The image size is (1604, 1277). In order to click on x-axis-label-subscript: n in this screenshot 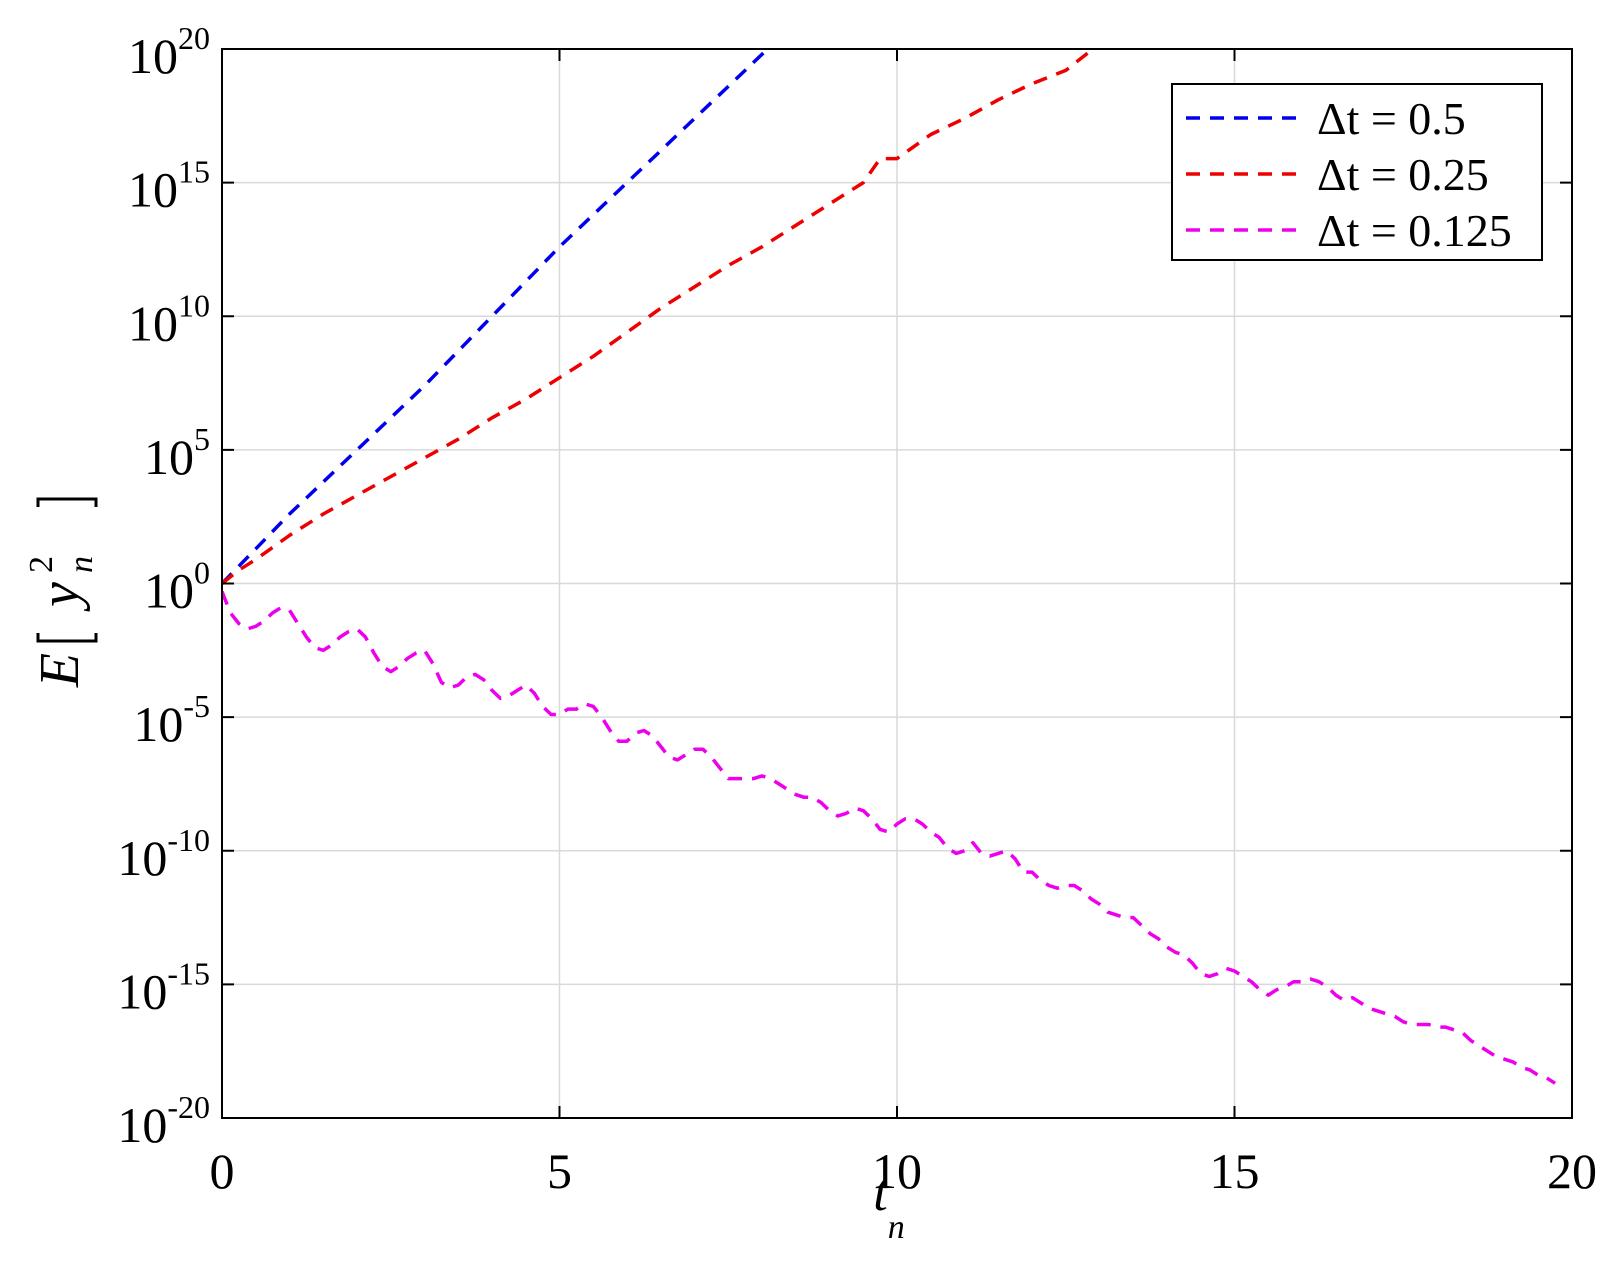, I will do `click(896, 1227)`.